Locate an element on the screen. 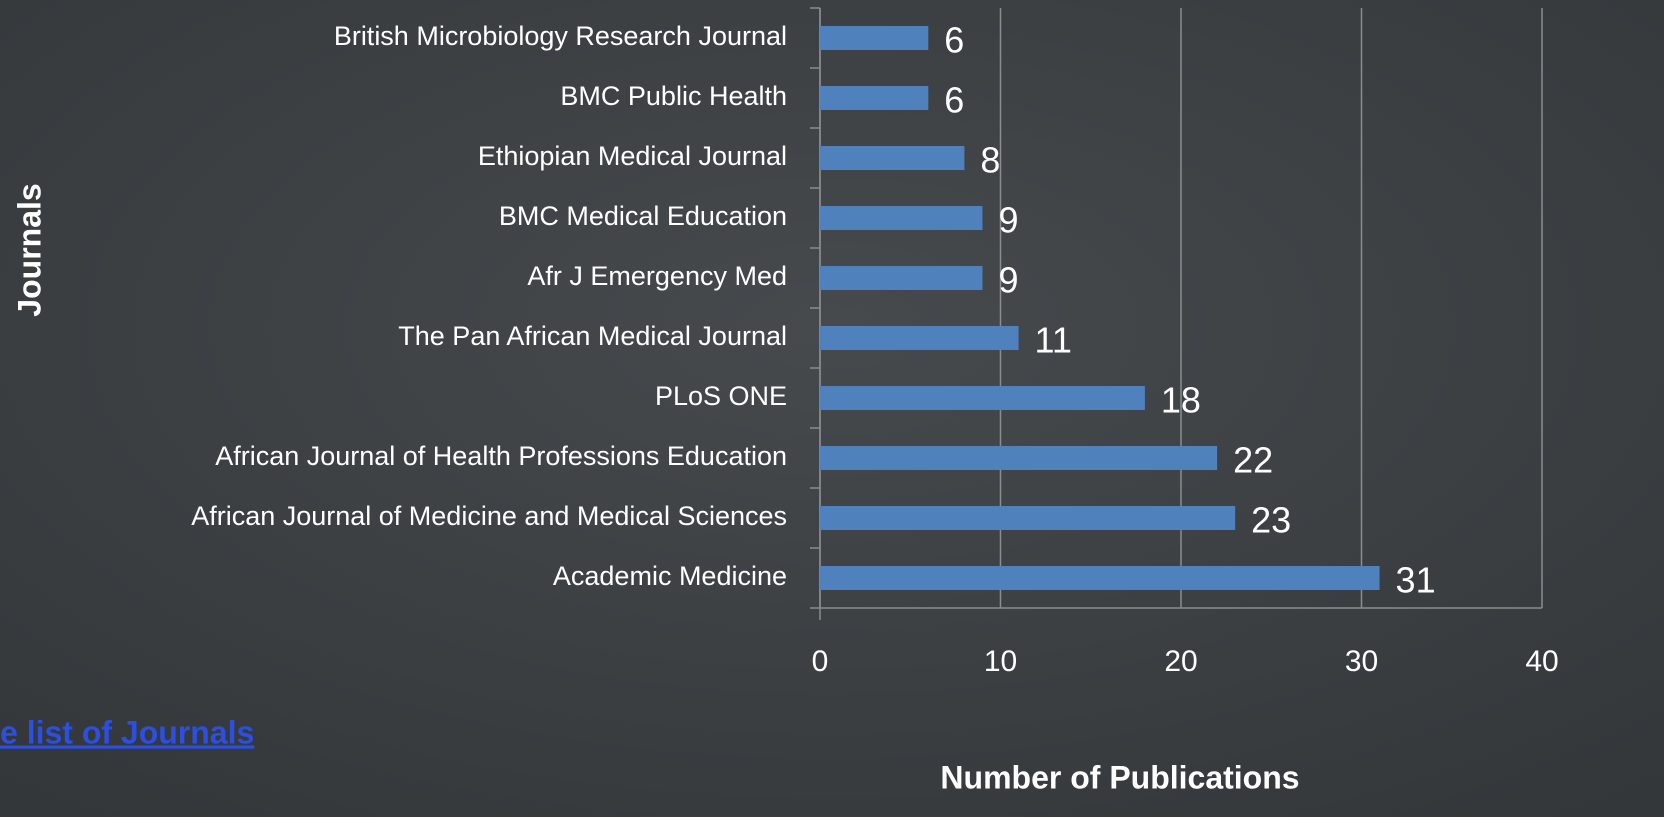 The width and height of the screenshot is (1664, 817). category-label: Afr J Emergency Med is located at coordinates (657, 276).